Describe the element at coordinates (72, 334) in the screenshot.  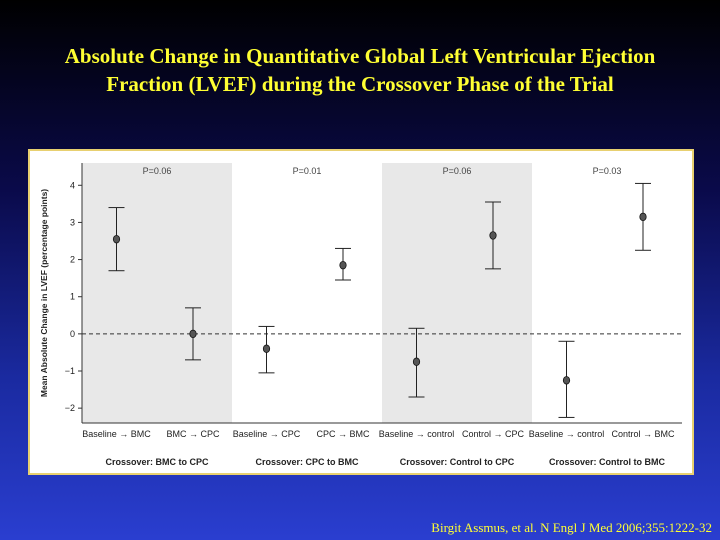
I see `y-tick-label: 0` at that location.